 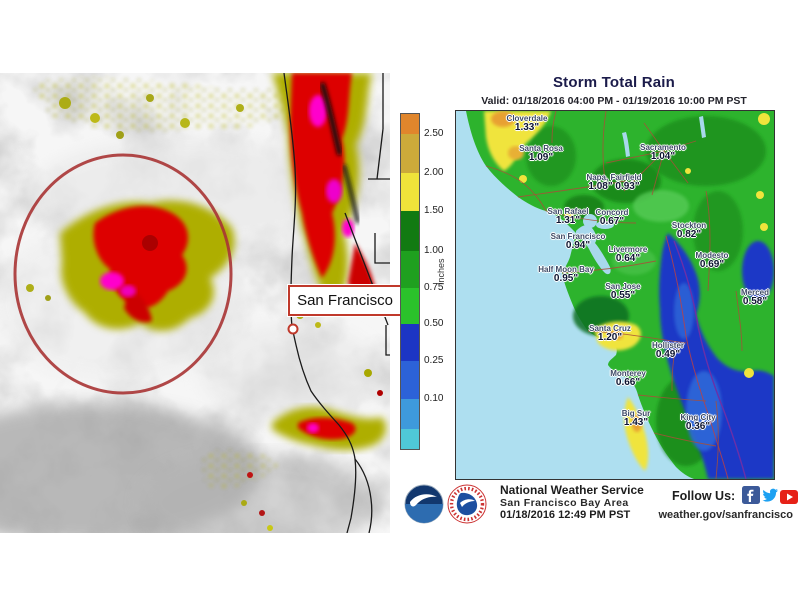 I want to click on city-name: San Jose, so click(x=623, y=286).